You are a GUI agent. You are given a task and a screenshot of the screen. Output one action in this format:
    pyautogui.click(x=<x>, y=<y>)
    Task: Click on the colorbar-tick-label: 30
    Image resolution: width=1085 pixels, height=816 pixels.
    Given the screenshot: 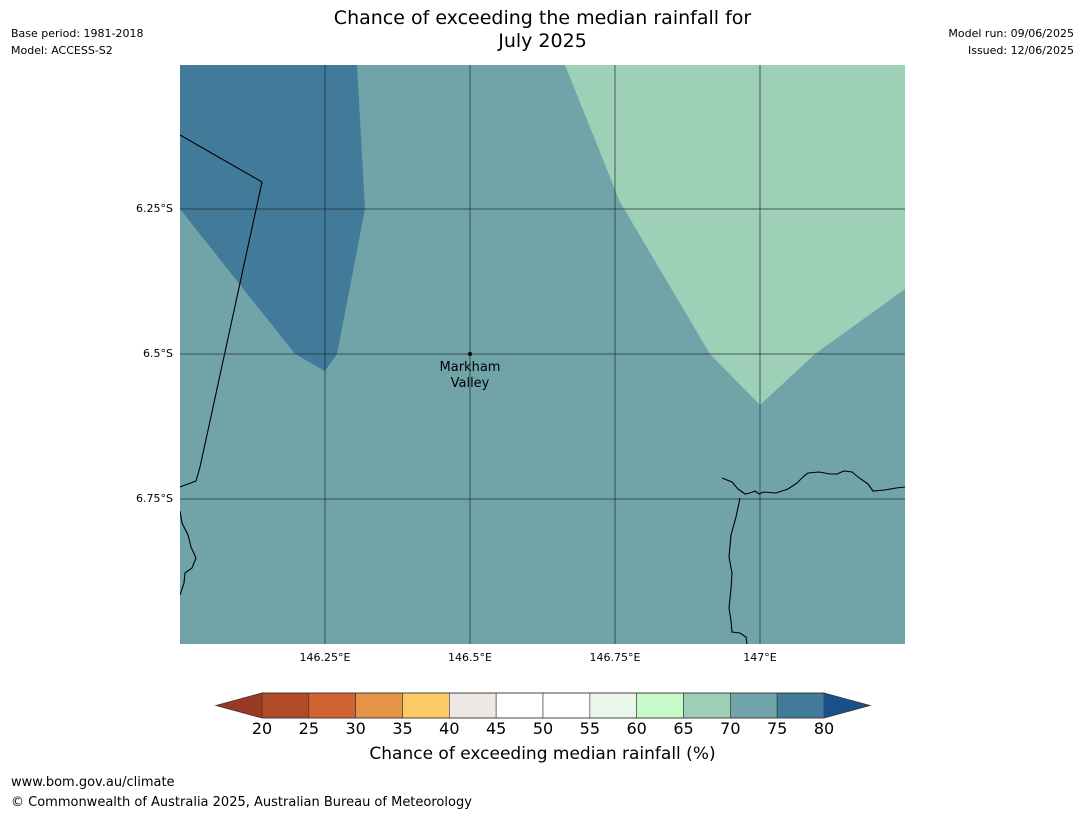 What is the action you would take?
    pyautogui.click(x=355, y=728)
    